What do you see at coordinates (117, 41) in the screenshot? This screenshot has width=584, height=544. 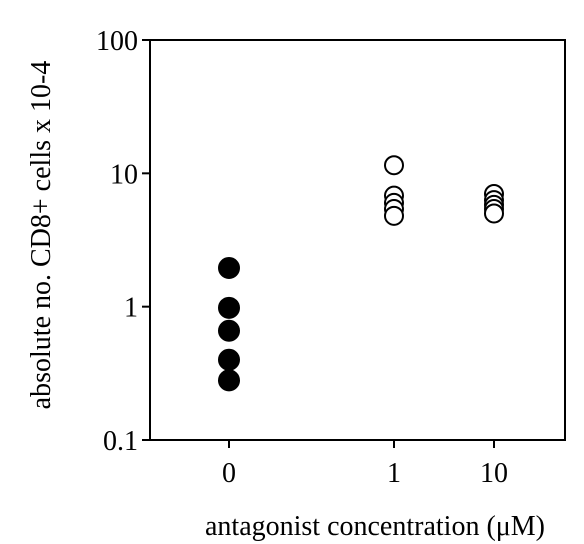 I see `y-tick-label: 100` at bounding box center [117, 41].